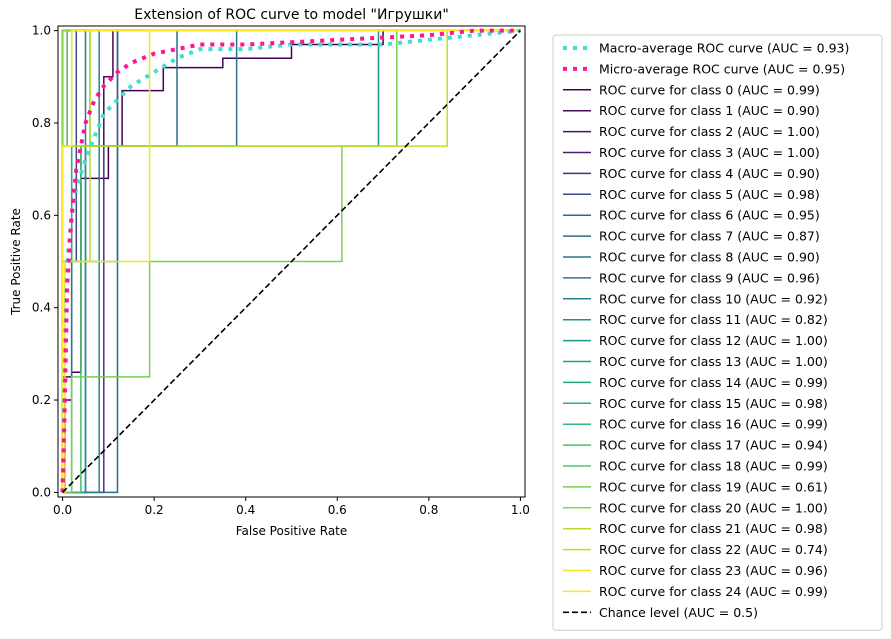 The image size is (891, 639). What do you see at coordinates (713, 382) in the screenshot?
I see `legend-label: ROC curve for class 14 (AUC = 0.99)` at bounding box center [713, 382].